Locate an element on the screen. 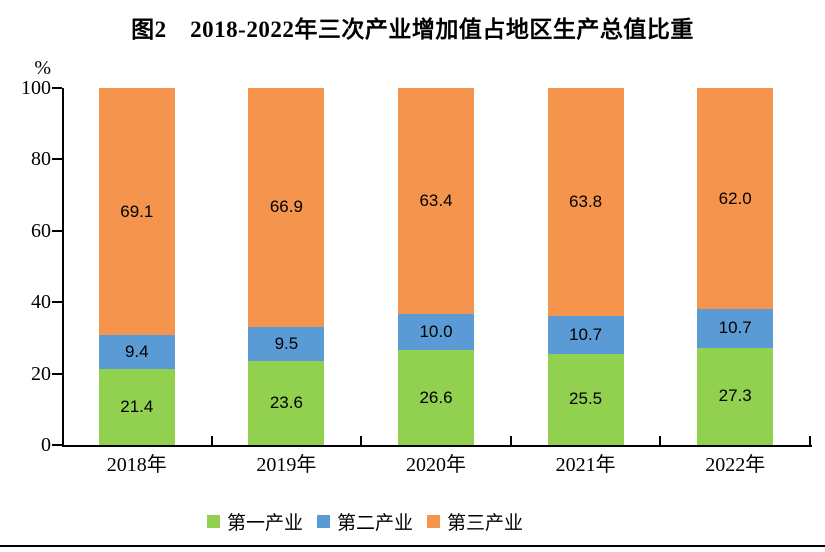 The height and width of the screenshot is (552, 825). bar-value-label: 21.4 is located at coordinates (137, 406).